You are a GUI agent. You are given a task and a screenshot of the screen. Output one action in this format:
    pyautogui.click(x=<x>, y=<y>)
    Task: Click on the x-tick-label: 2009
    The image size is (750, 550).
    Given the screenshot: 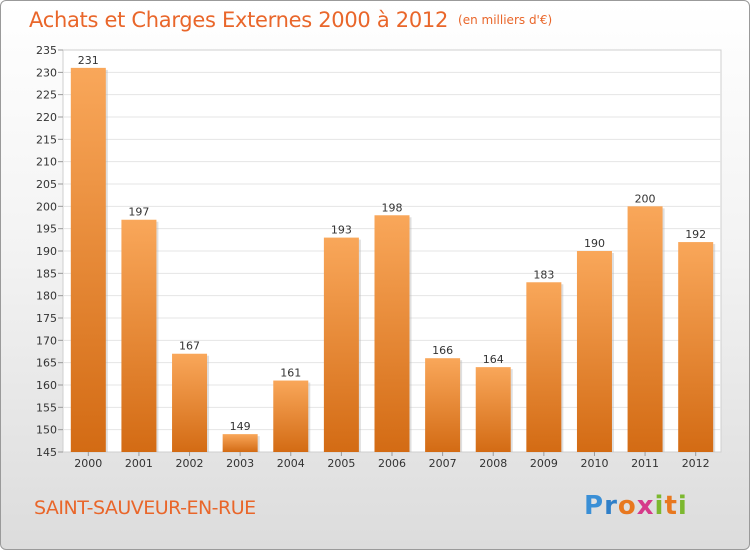 What is the action you would take?
    pyautogui.click(x=544, y=463)
    